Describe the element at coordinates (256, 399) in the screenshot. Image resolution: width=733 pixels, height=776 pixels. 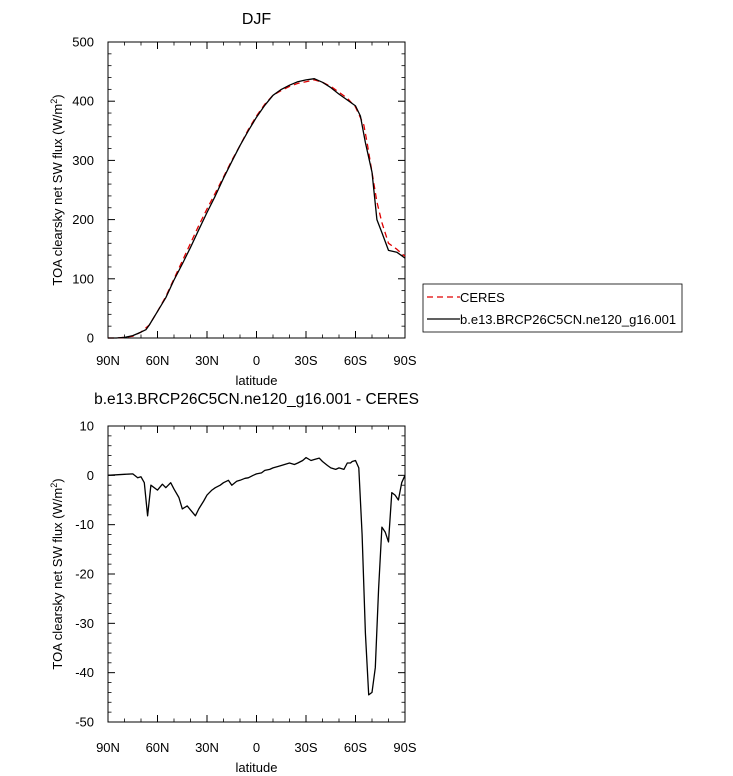
I see `chart-title: b.e13.BRCP26C5CN.ne120_g16.001 - CERES` at that location.